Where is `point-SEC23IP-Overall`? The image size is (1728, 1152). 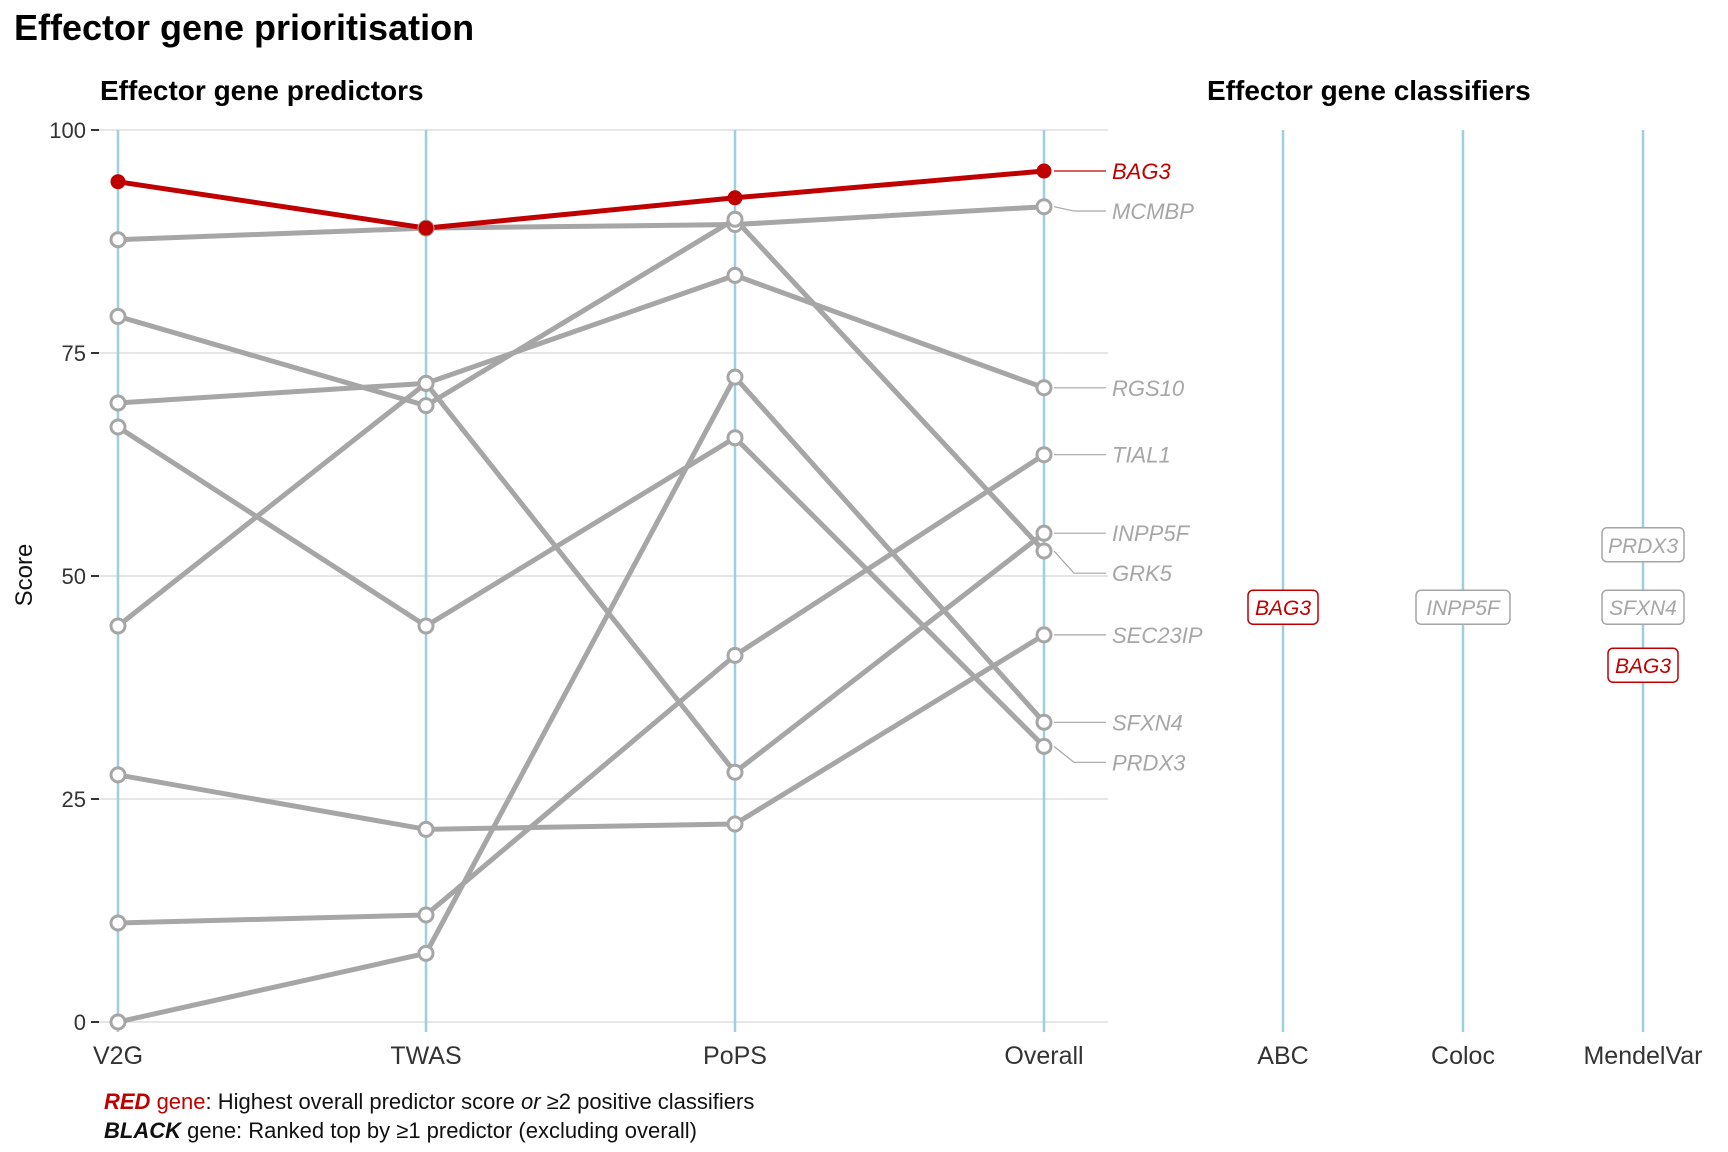 point-SEC23IP-Overall is located at coordinates (1044, 635).